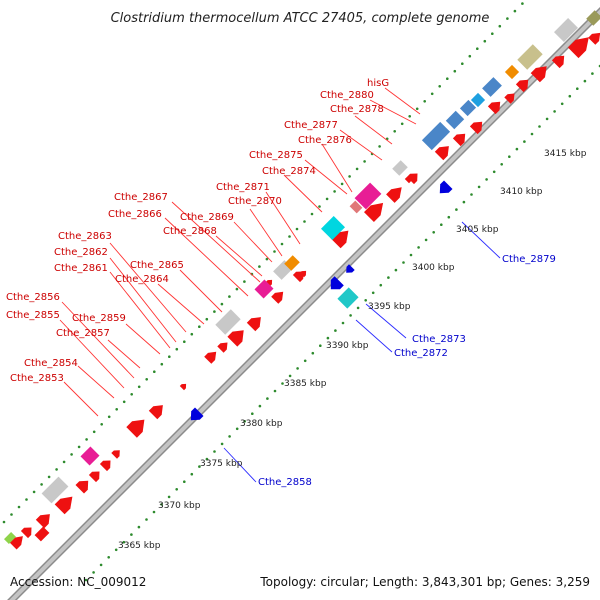  Describe the element at coordinates (255, 201) in the screenshot. I see `forward-gene-label: Cthe_2870` at that location.